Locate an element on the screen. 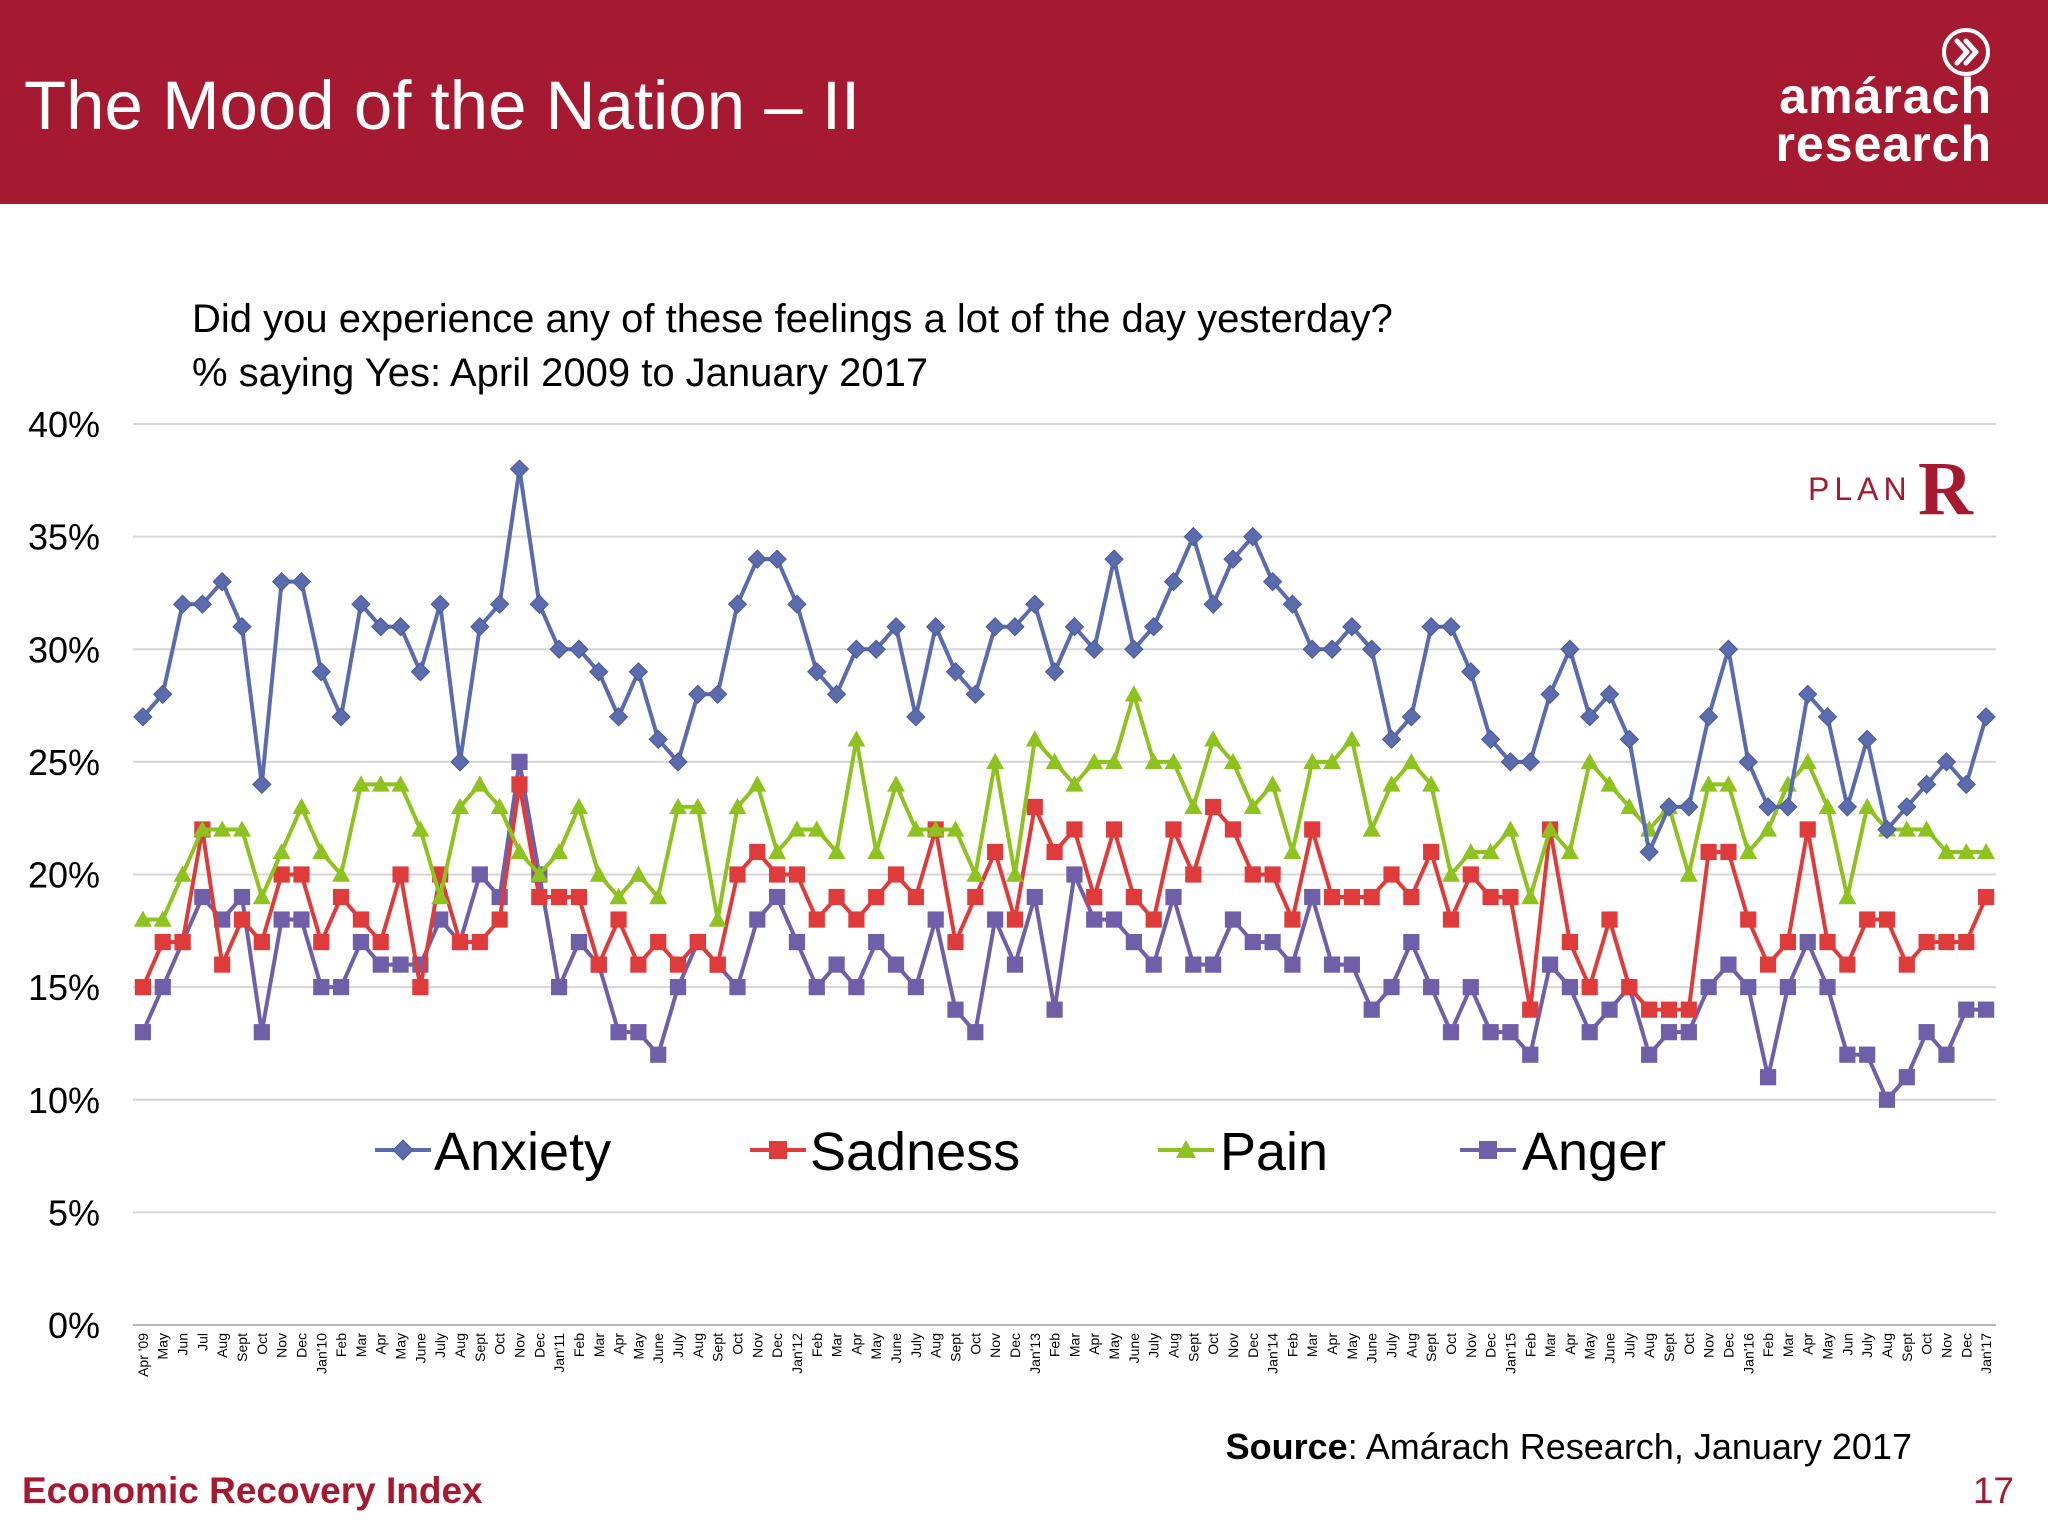 This screenshot has width=2048, height=1536. logo-text-line2: research is located at coordinates (1883, 144).